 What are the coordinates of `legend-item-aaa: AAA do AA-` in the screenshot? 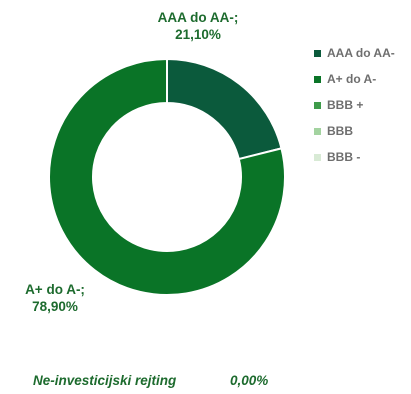 It's located at (354, 53).